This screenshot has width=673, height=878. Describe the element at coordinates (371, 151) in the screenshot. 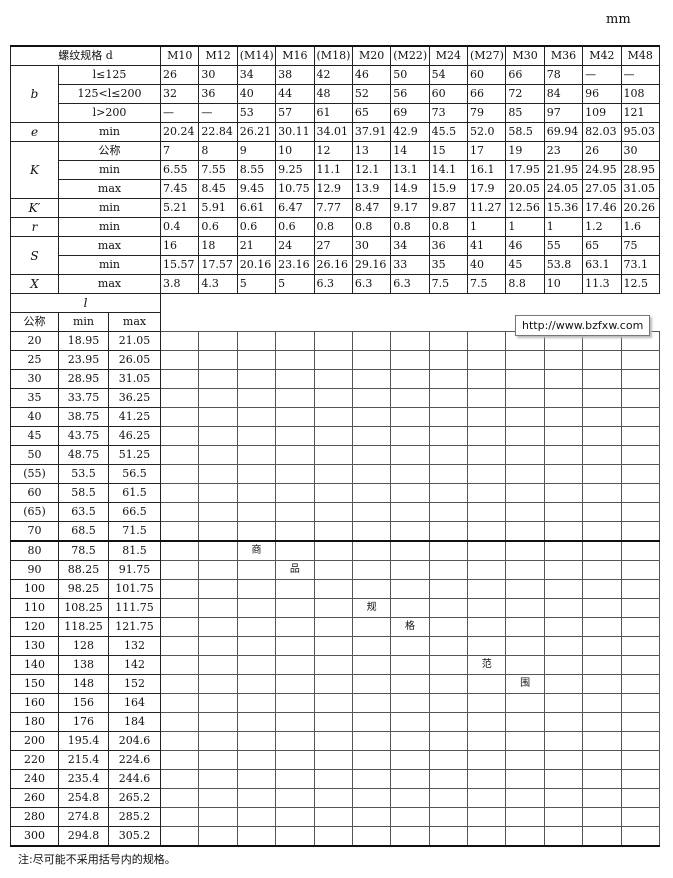

I see `param-value: 13` at that location.